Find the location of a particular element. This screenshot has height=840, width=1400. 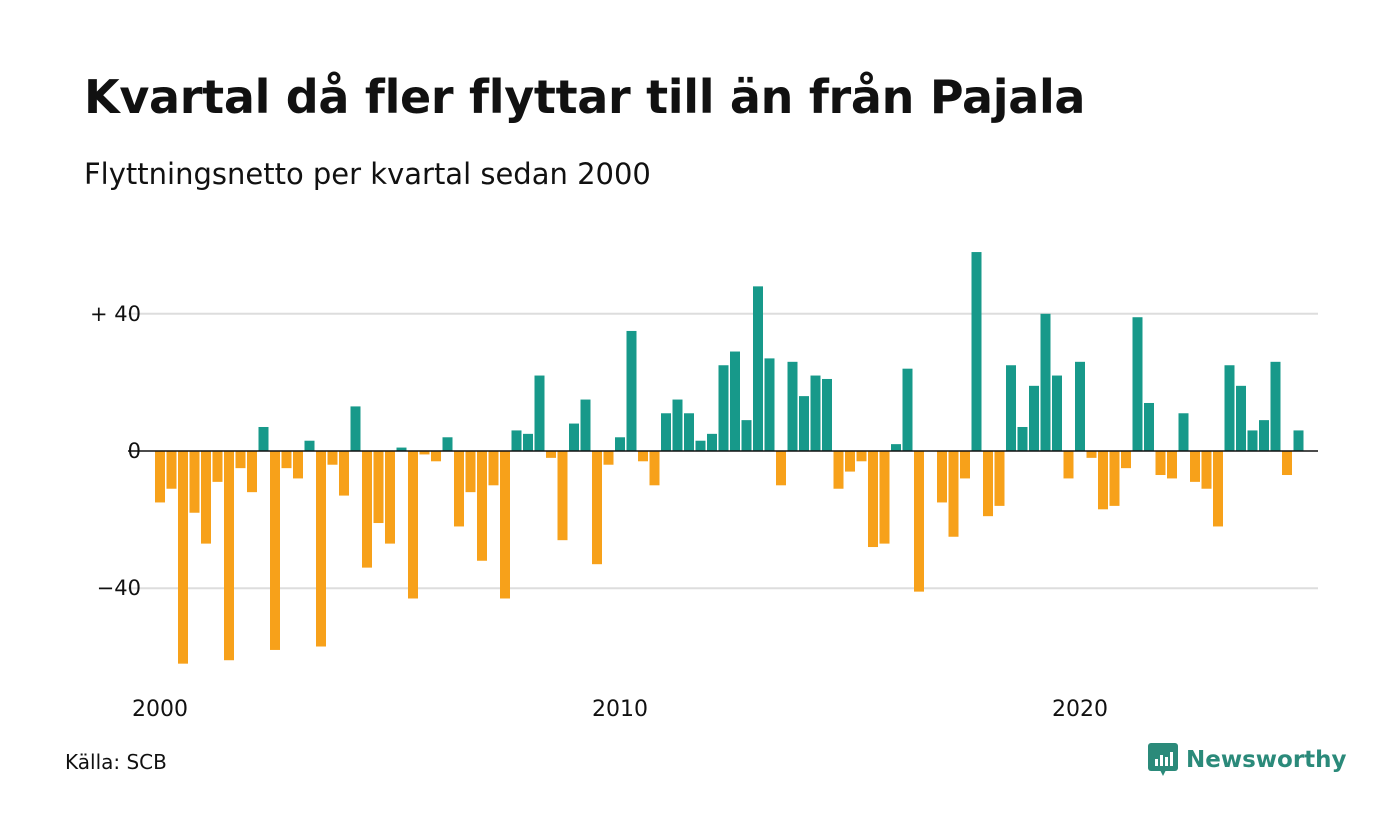

source-note: Källa: SCB is located at coordinates (116, 762).